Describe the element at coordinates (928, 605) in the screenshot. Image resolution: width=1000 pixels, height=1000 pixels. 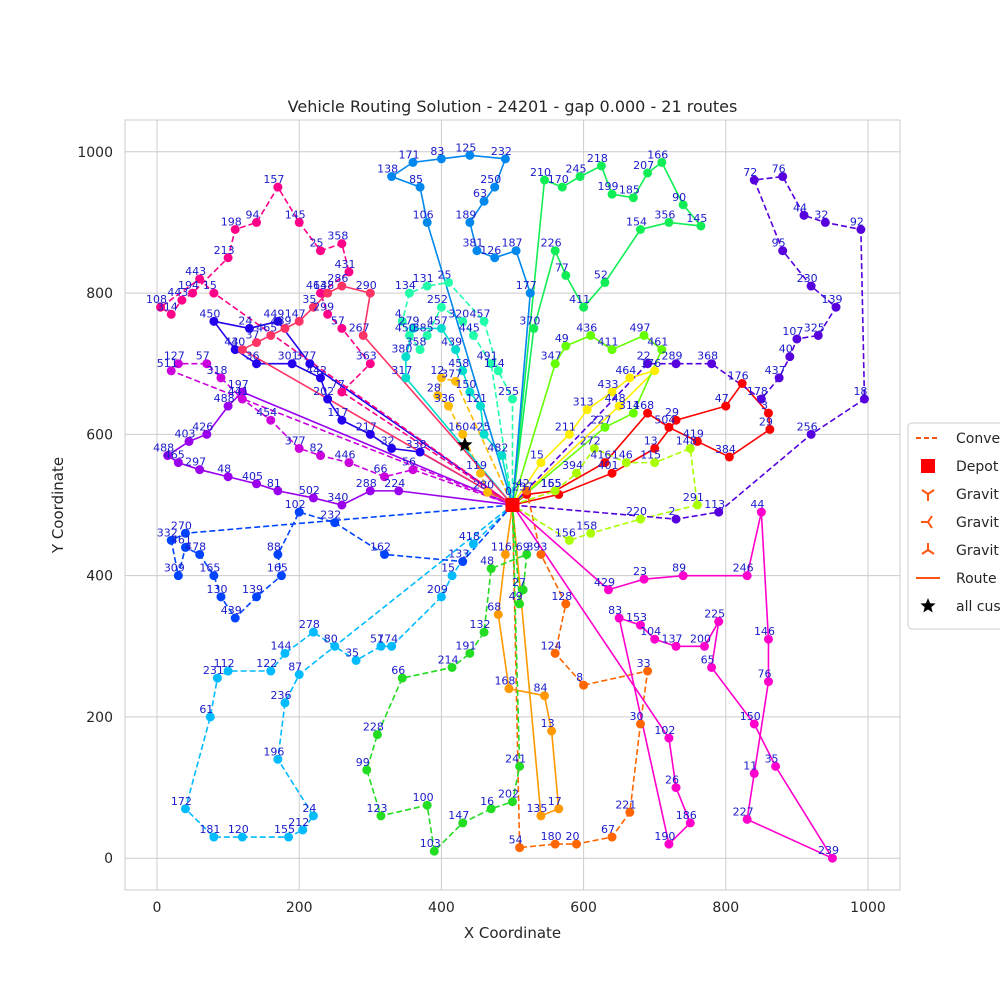
I see `legend-swatch` at that location.